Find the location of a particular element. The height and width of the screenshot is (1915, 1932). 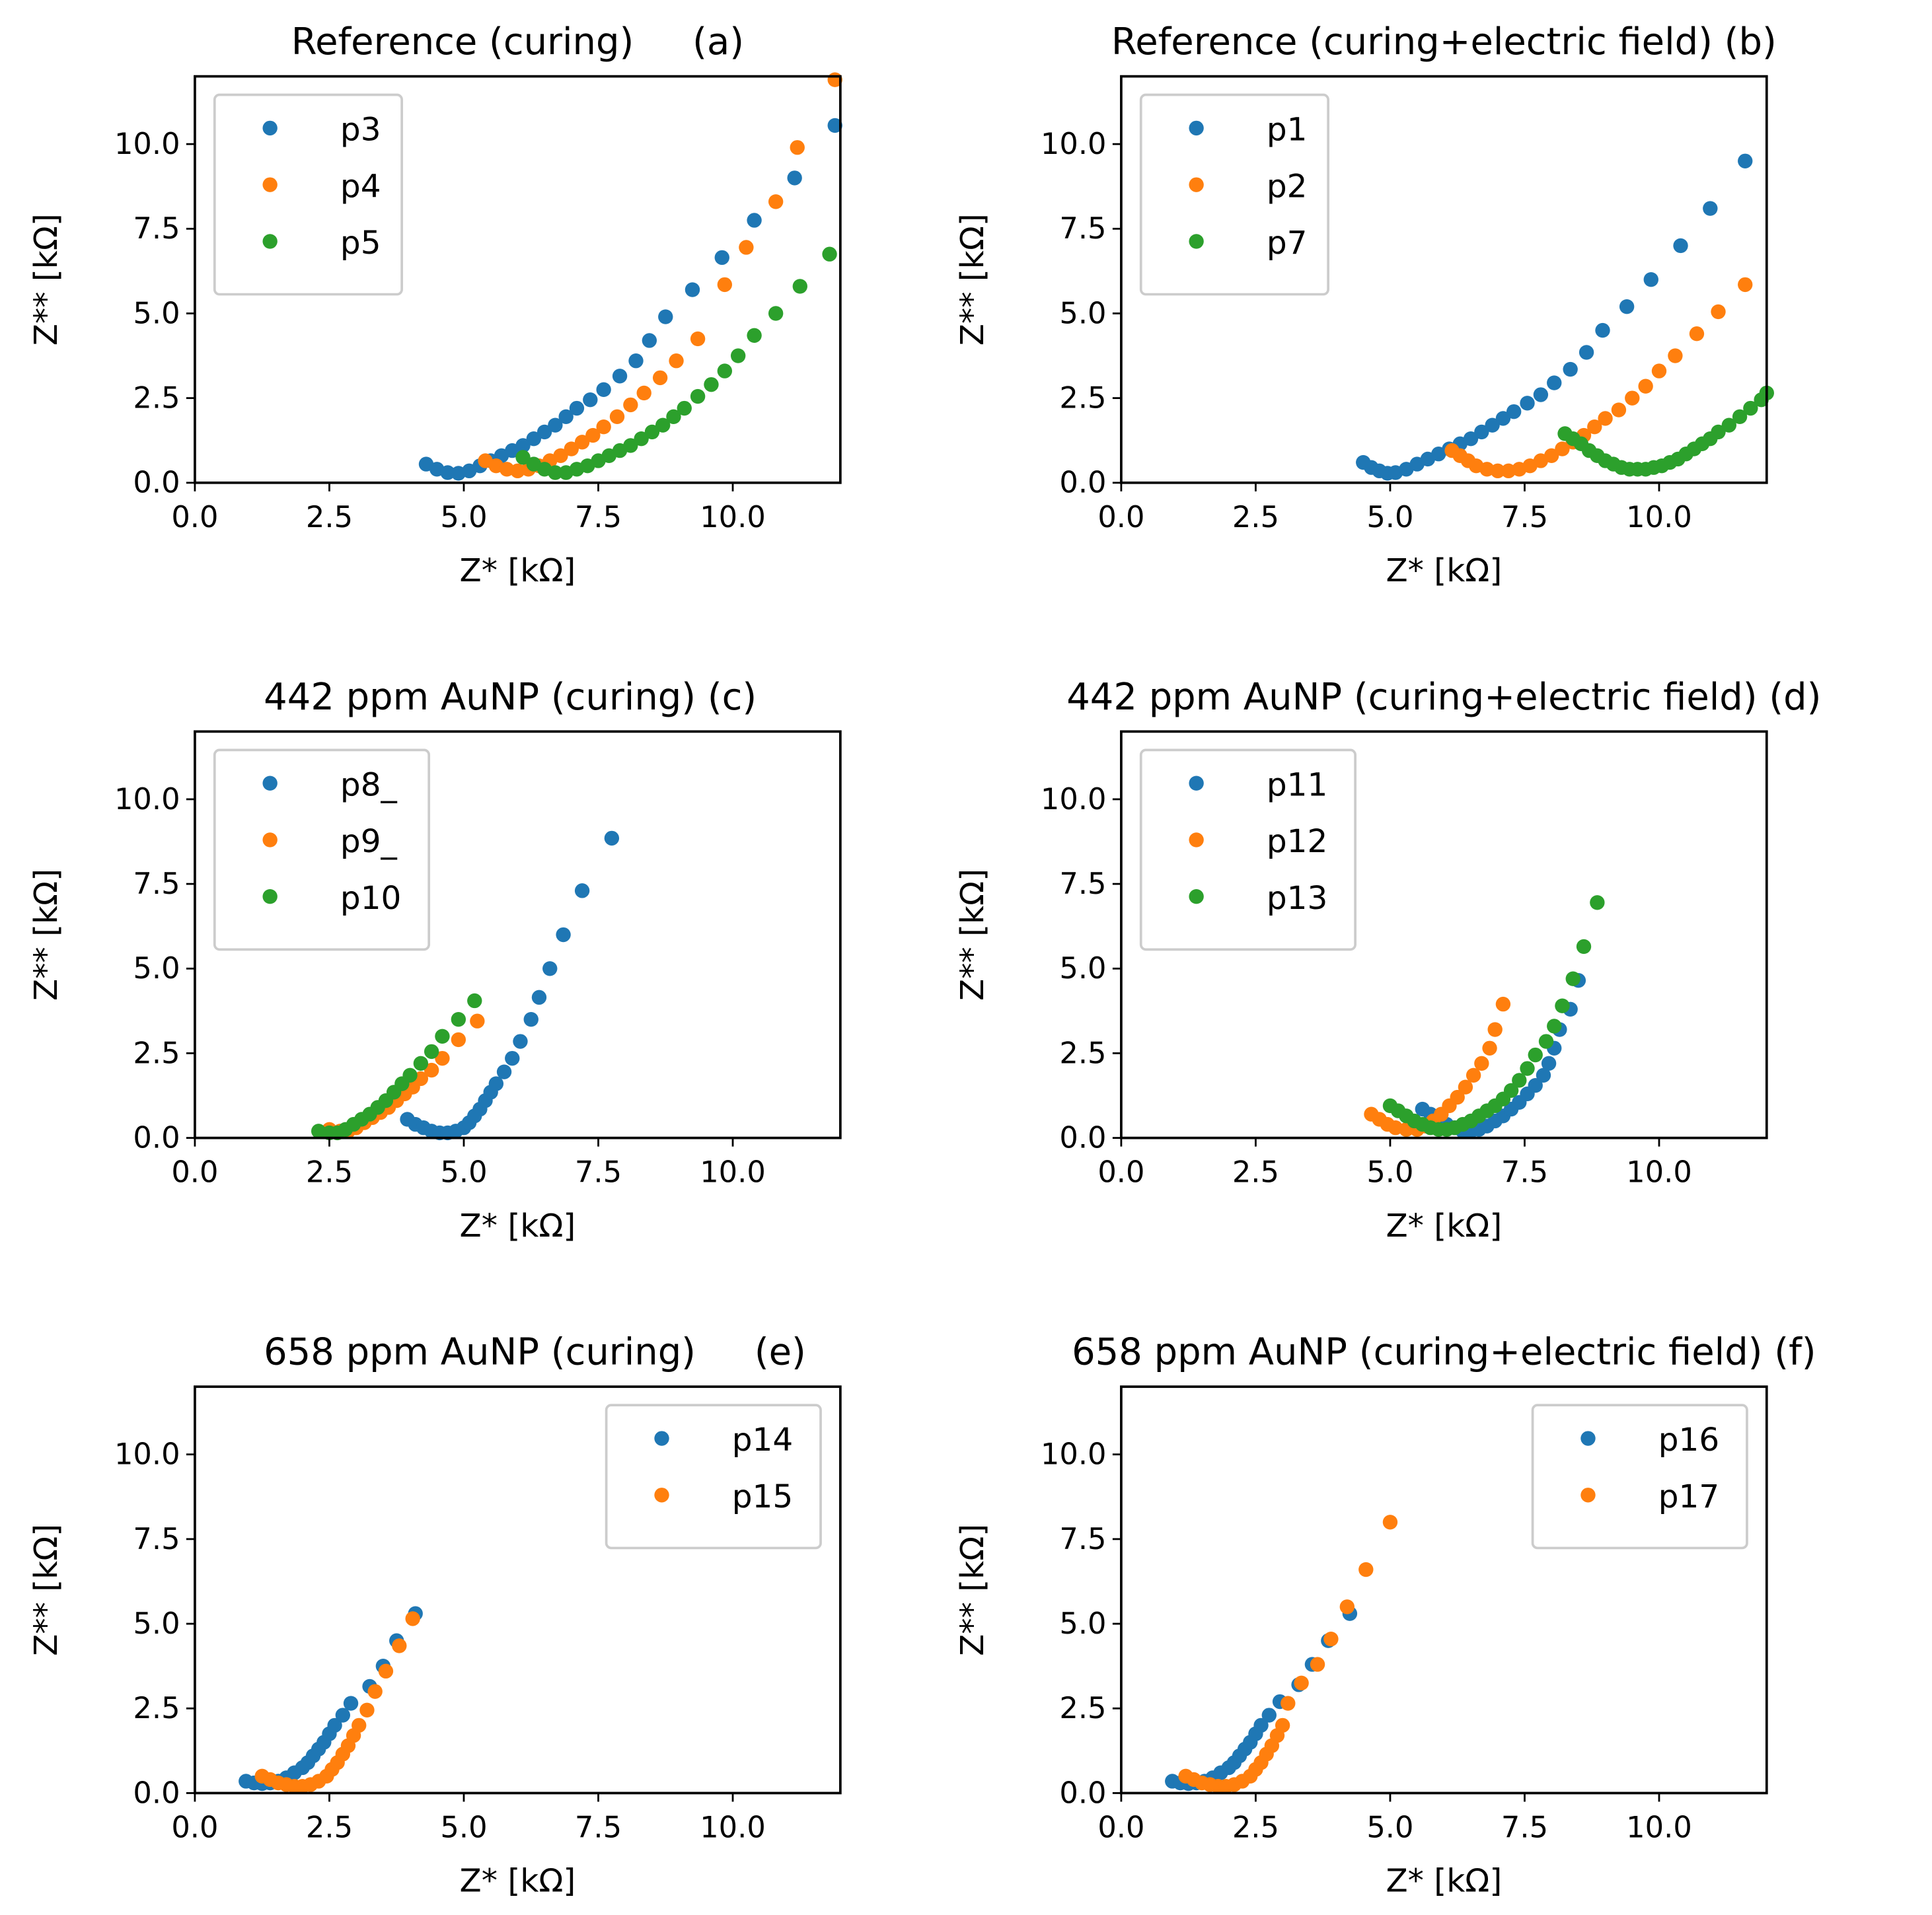

y-tick-label: 2.5 is located at coordinates (1082, 1708).